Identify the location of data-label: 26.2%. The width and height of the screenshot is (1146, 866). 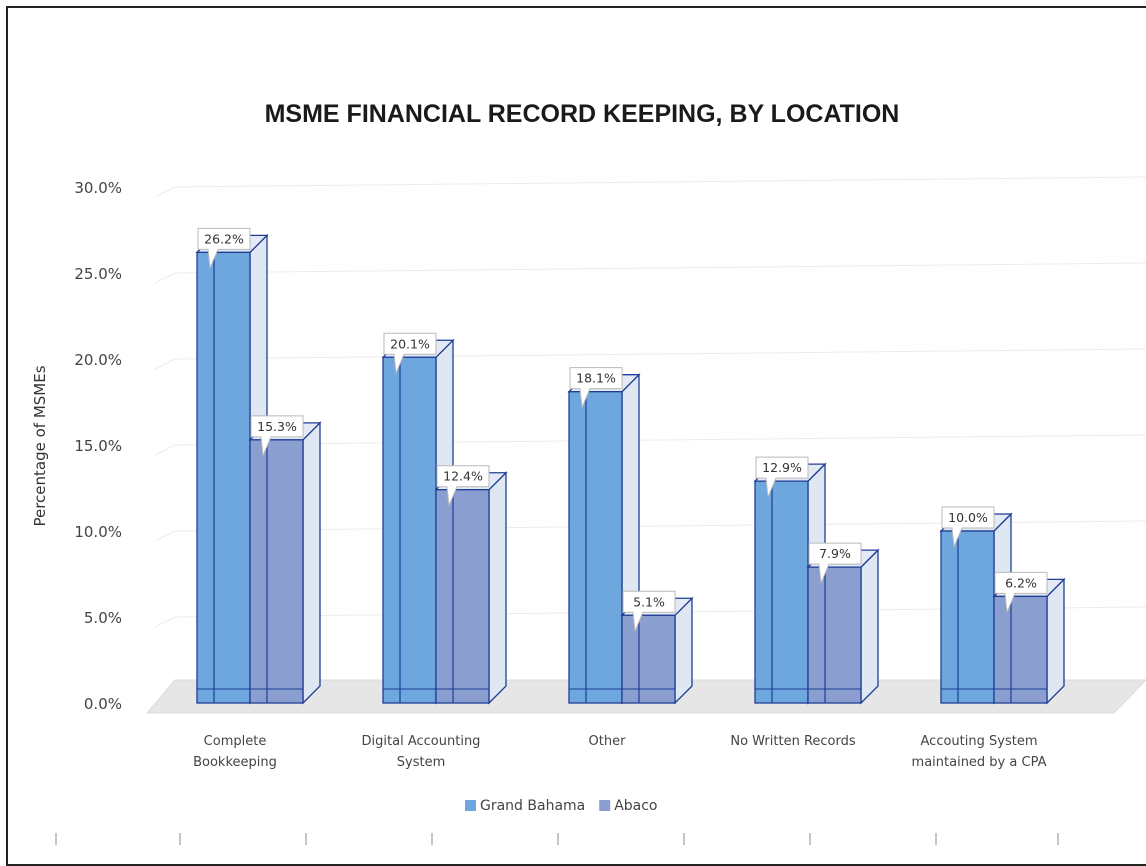
(224, 248).